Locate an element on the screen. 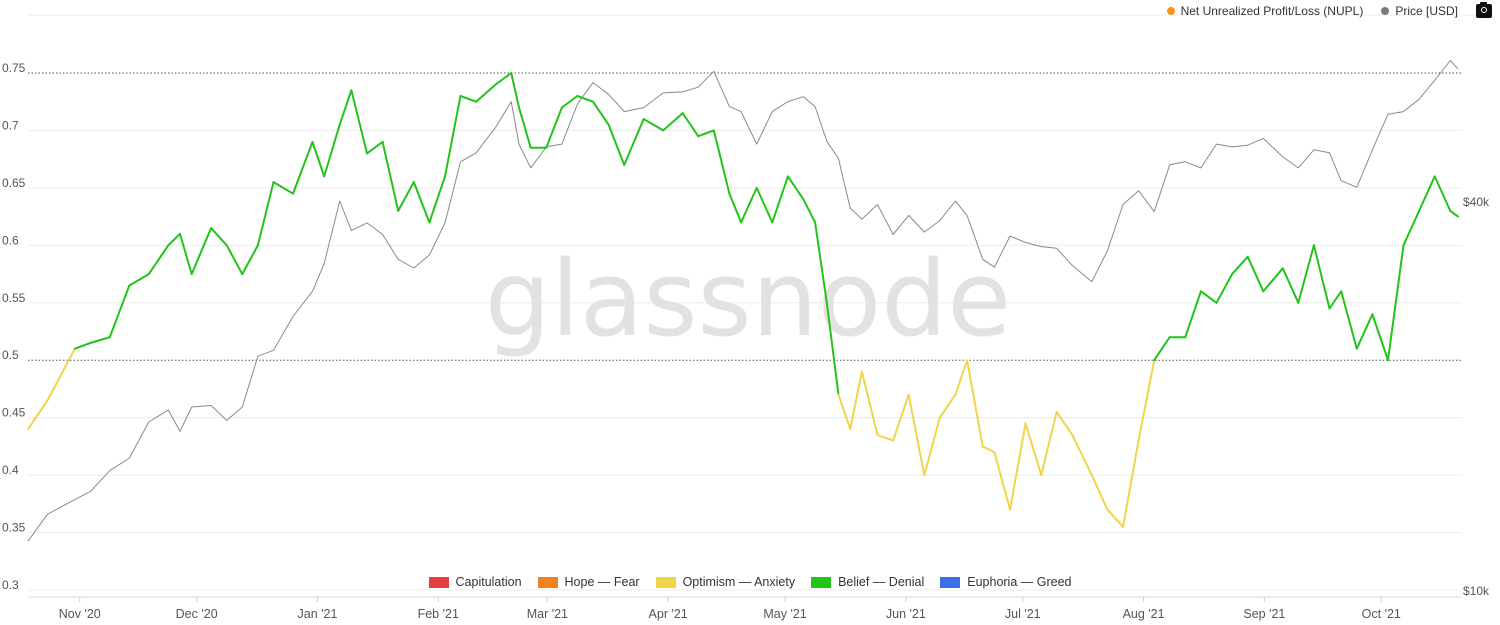 The width and height of the screenshot is (1500, 625). y-tick-label: 0.5 is located at coordinates (10, 355).